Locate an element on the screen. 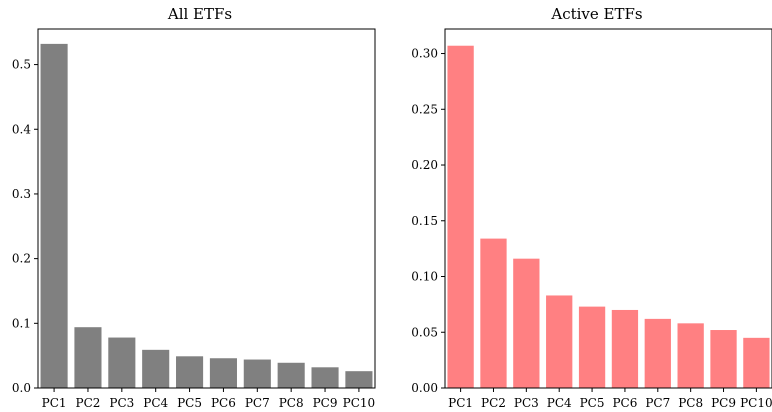 The width and height of the screenshot is (772, 412). y-tick-label: 0.25 is located at coordinates (424, 109).